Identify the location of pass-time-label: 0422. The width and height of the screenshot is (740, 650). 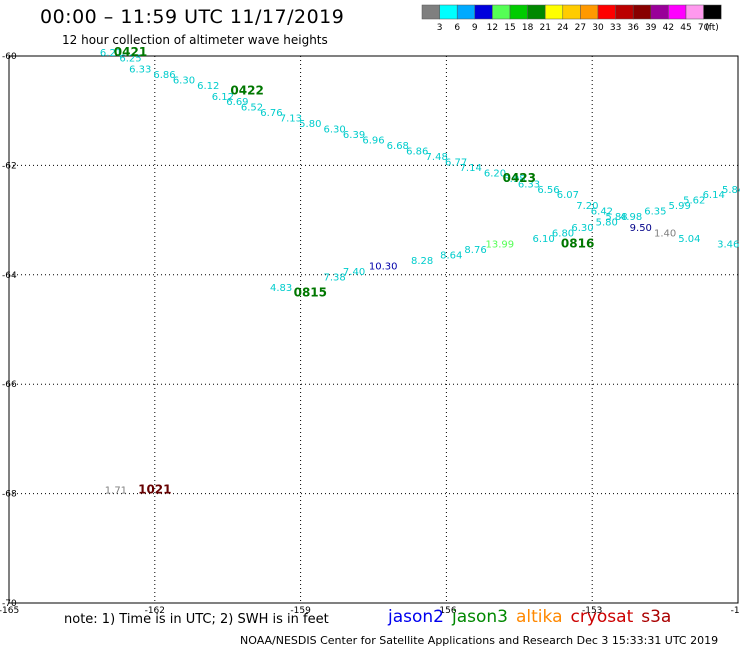
(246, 90).